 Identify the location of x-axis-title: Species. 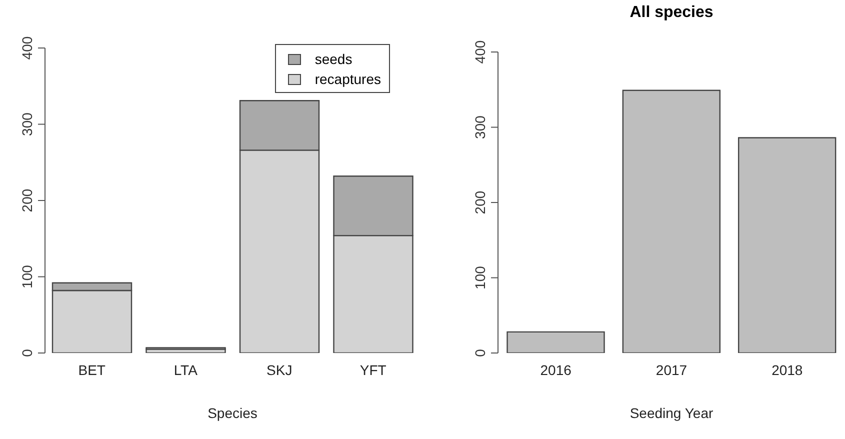
(232, 413).